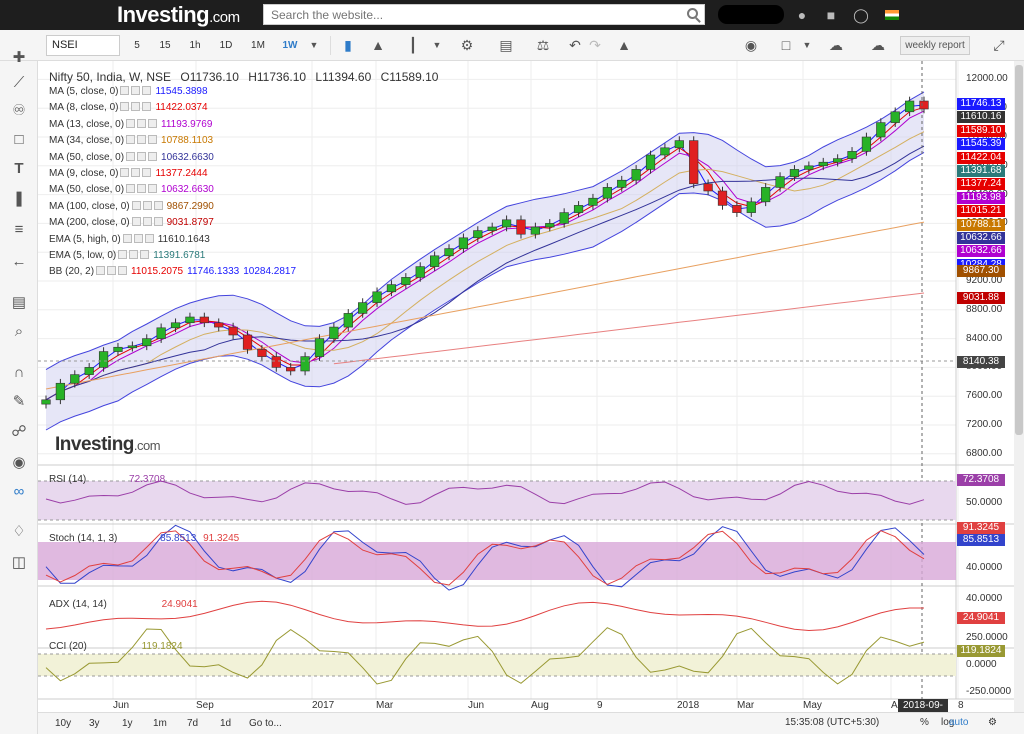 The width and height of the screenshot is (1024, 734). Describe the element at coordinates (786, 45) in the screenshot. I see `color-box-icon: □` at that location.